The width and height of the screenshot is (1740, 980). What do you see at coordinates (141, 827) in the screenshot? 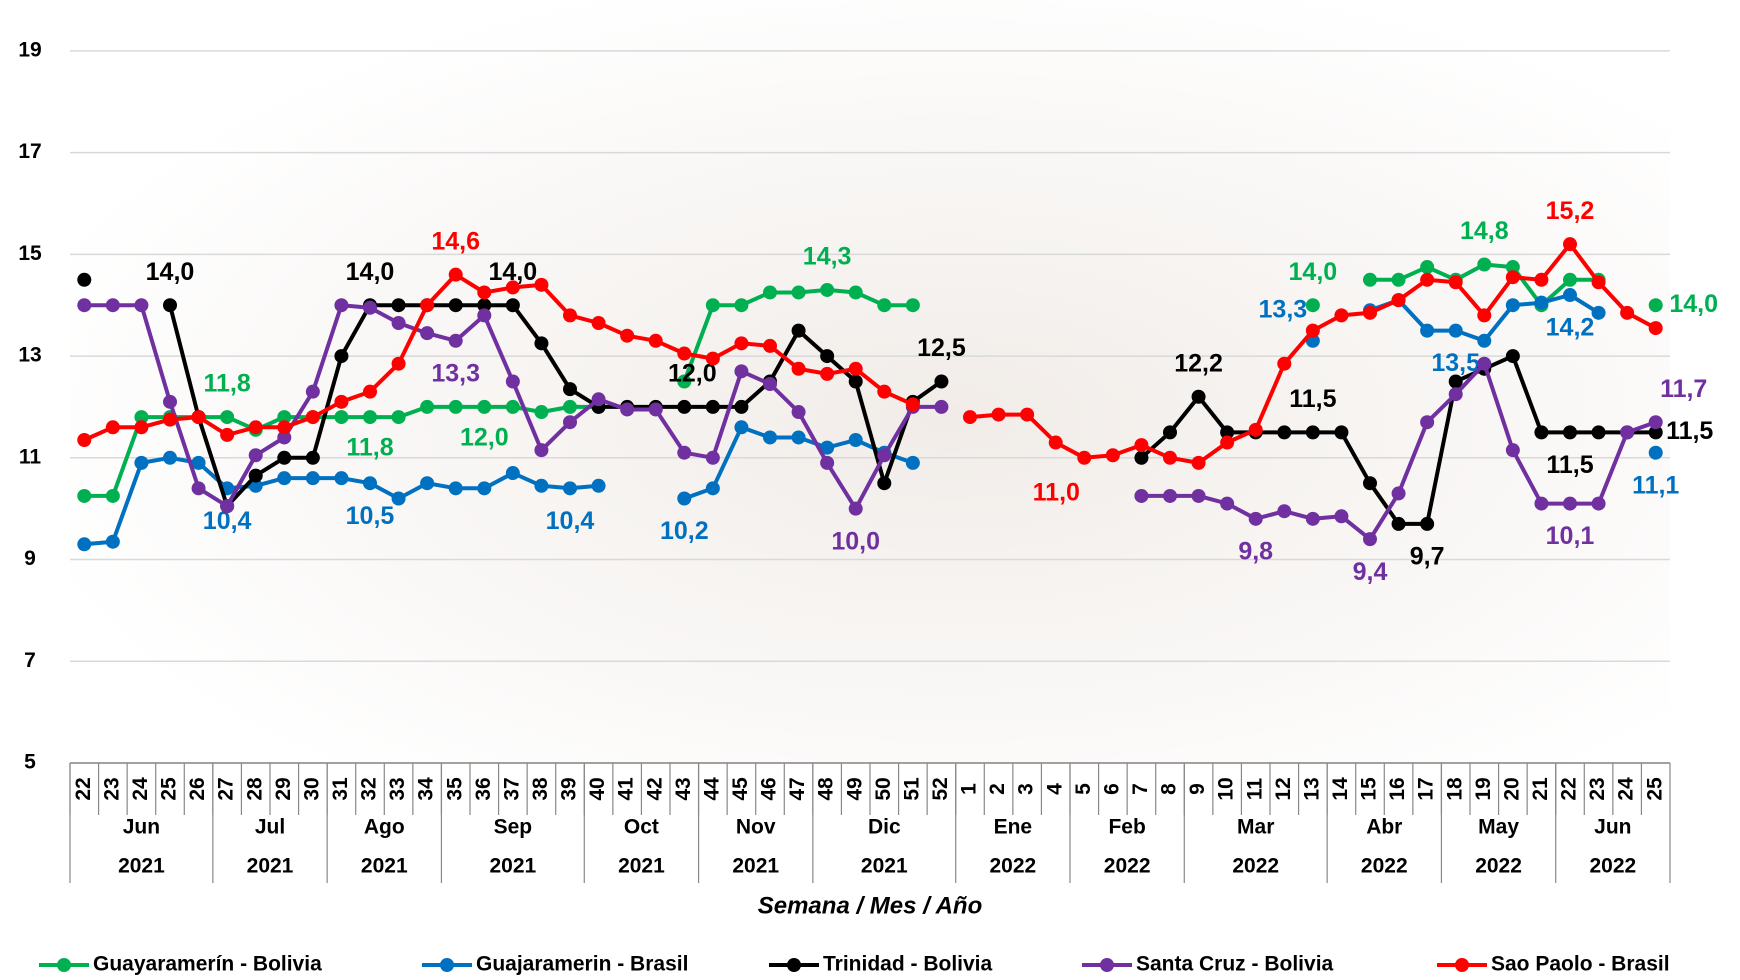
I see `month-label: Jun` at bounding box center [141, 827].